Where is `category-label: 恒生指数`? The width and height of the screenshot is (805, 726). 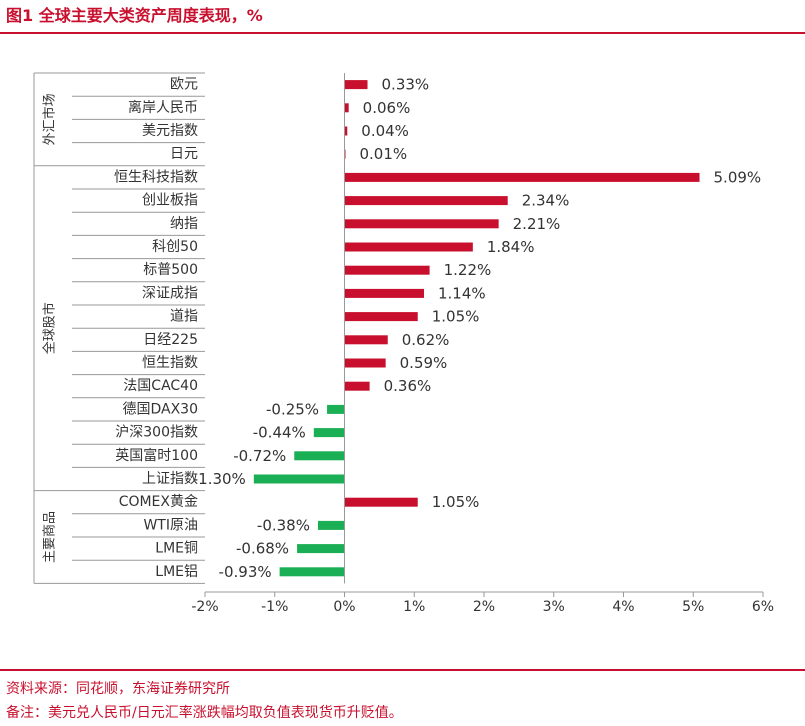
category-label: 恒生指数 is located at coordinates (170, 363).